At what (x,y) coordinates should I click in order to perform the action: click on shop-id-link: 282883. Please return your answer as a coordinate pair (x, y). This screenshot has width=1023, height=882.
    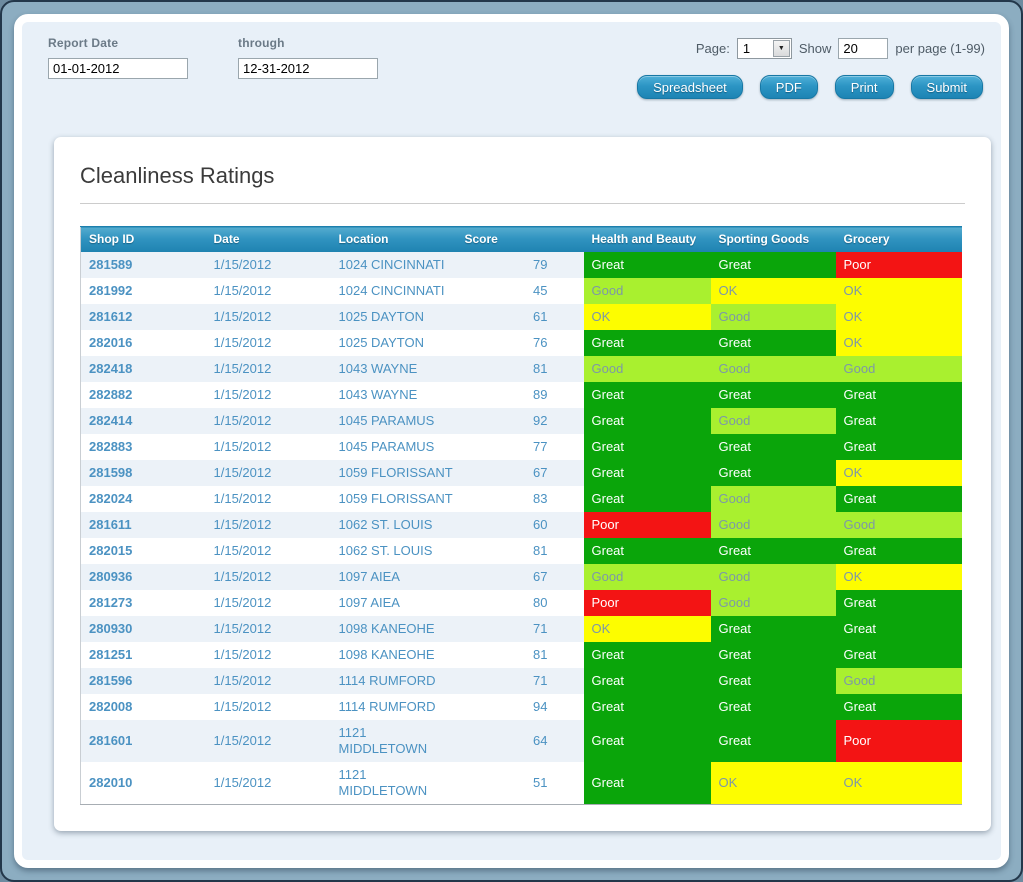
    Looking at the image, I should click on (111, 446).